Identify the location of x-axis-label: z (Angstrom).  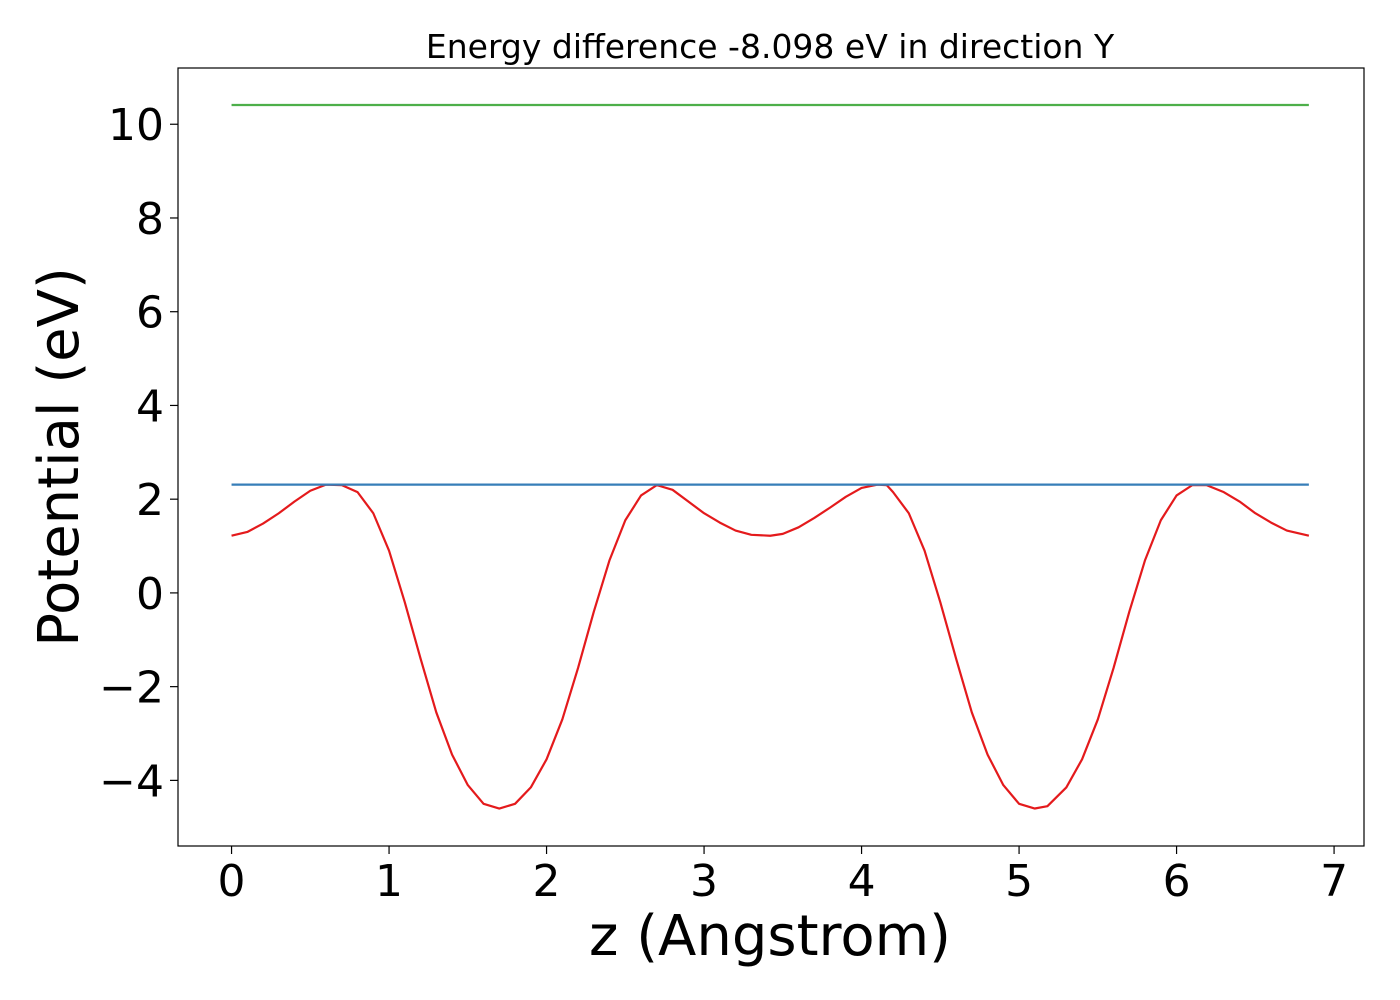
(770, 936).